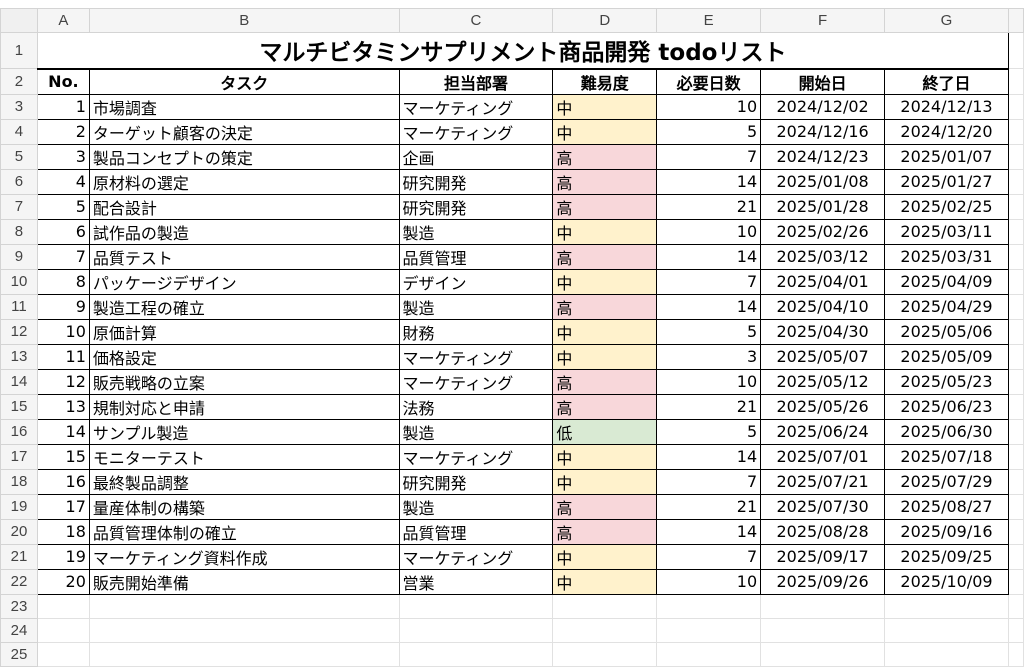 The height and width of the screenshot is (670, 1024). What do you see at coordinates (823, 581) in the screenshot?
I see `cell-start-date: 2025/09/26` at bounding box center [823, 581].